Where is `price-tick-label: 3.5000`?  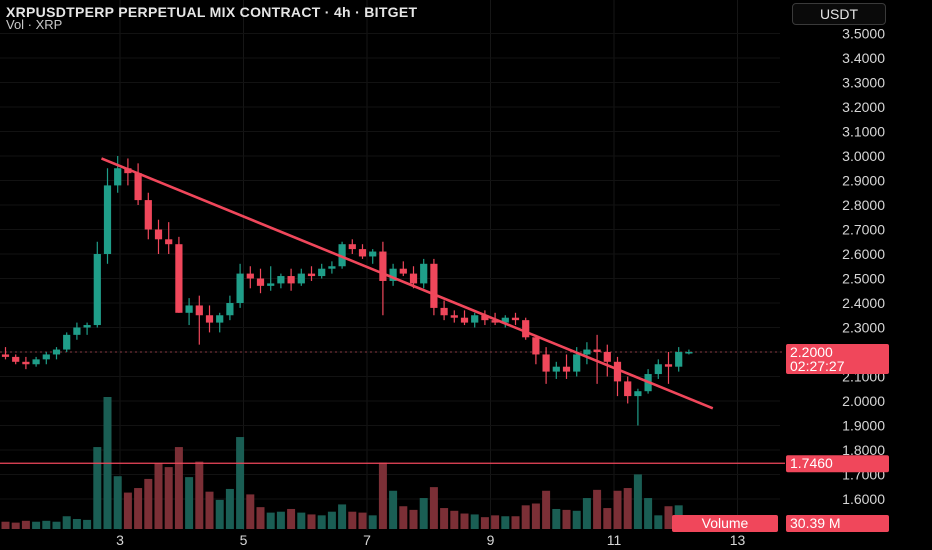 price-tick-label: 3.5000 is located at coordinates (863, 34).